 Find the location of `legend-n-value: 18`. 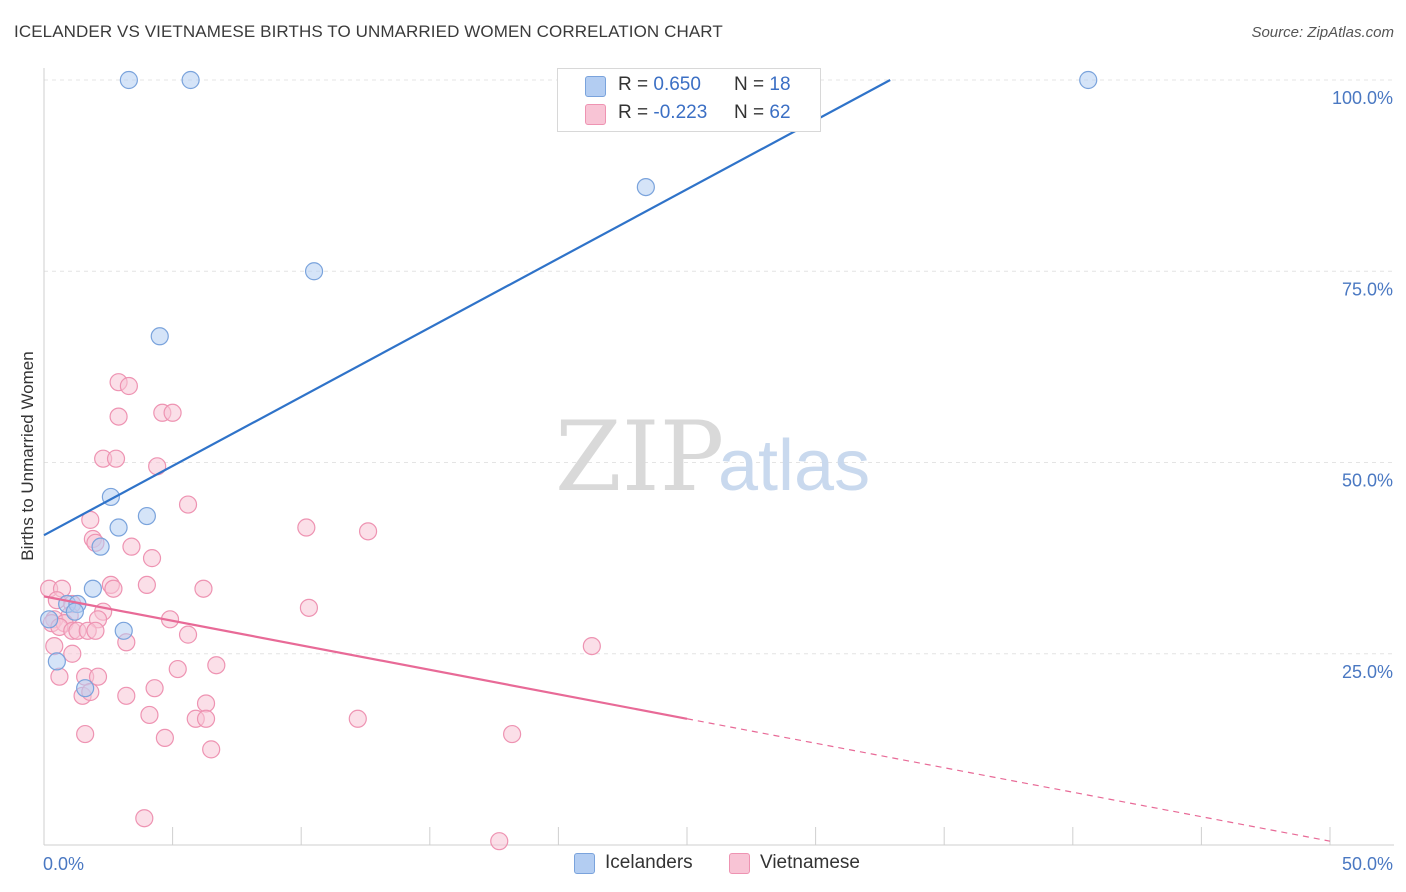

legend-n-value: 18 is located at coordinates (780, 84).